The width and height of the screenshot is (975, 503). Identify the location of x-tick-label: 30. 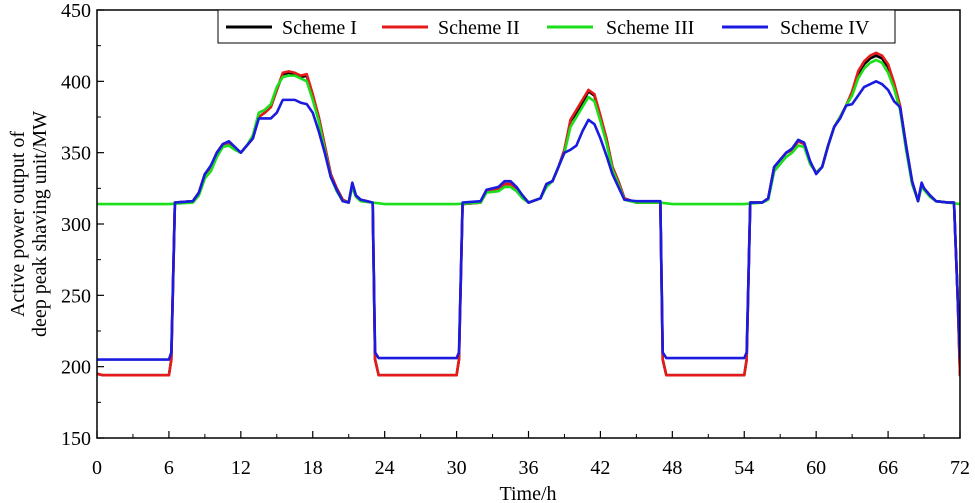
(457, 468).